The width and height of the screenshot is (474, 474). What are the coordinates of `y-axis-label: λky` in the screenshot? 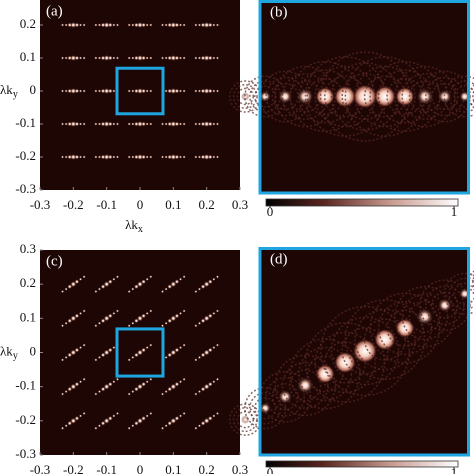 It's located at (9, 91).